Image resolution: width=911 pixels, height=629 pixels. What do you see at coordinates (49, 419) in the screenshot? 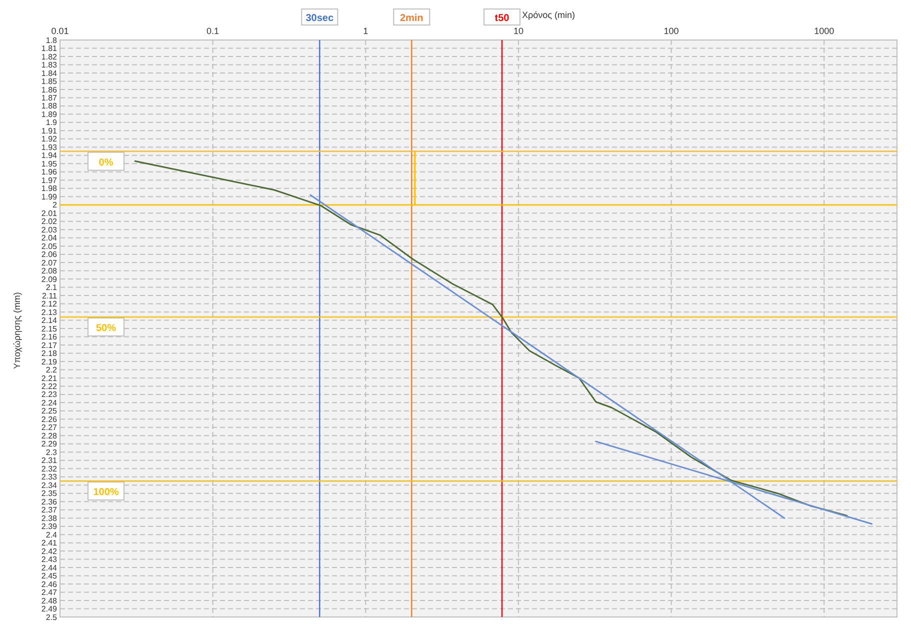
I see `y-tick-label: 2.26` at bounding box center [49, 419].